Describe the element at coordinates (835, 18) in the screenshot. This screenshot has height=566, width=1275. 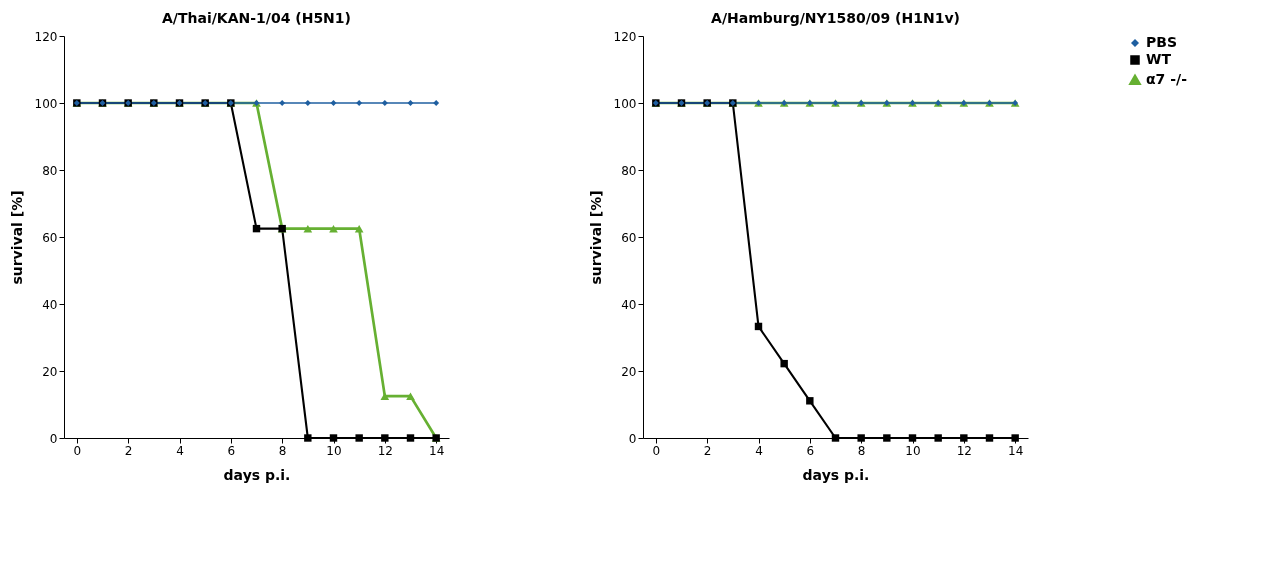
I see `chart-title: A/Hamburg/NY1580/09 (H1N1v)` at that location.